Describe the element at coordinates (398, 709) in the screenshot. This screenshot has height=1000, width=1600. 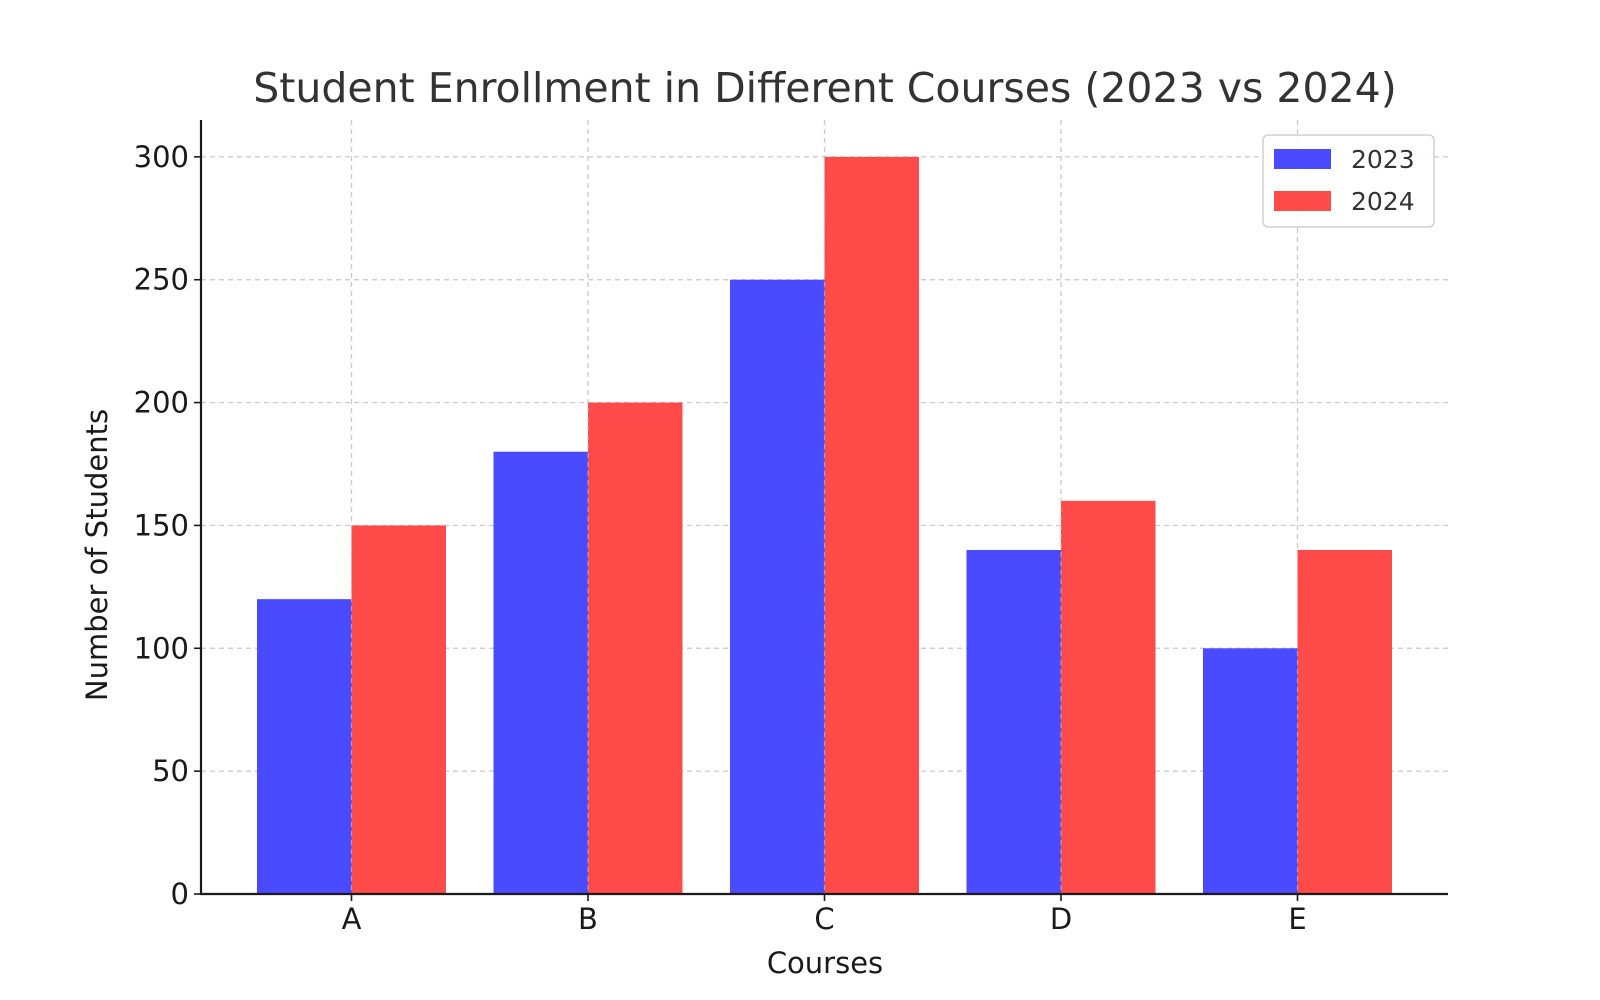
I see `bar-2024-a` at that location.